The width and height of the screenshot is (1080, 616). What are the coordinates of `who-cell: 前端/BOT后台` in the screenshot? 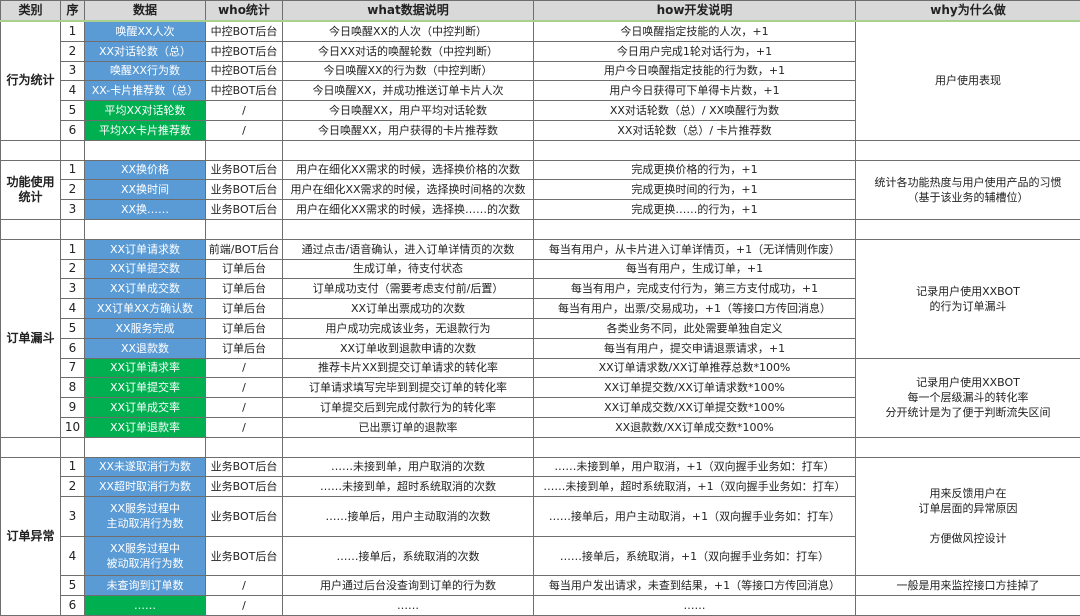 It's located at (244, 249).